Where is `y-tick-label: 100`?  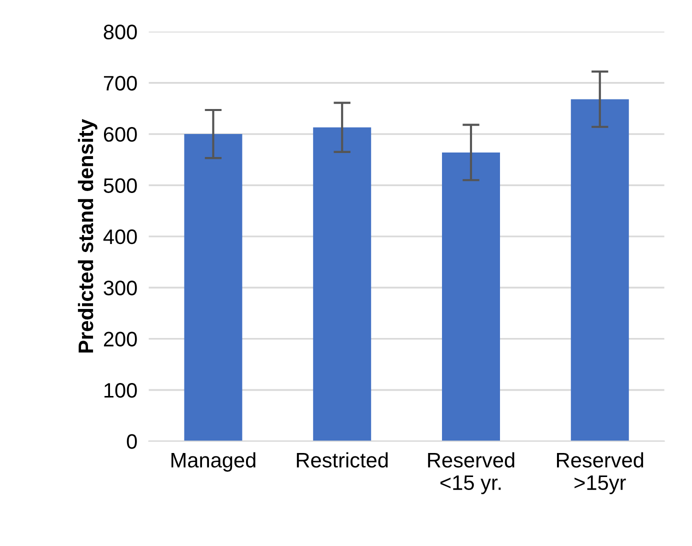
y-tick-label: 100 is located at coordinates (120, 390).